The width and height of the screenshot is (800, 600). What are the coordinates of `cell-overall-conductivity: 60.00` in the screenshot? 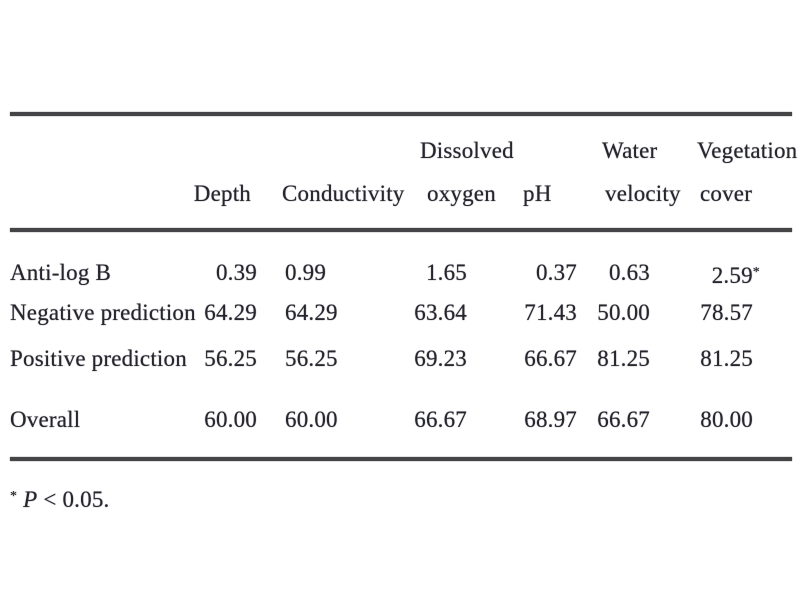 It's located at (311, 419).